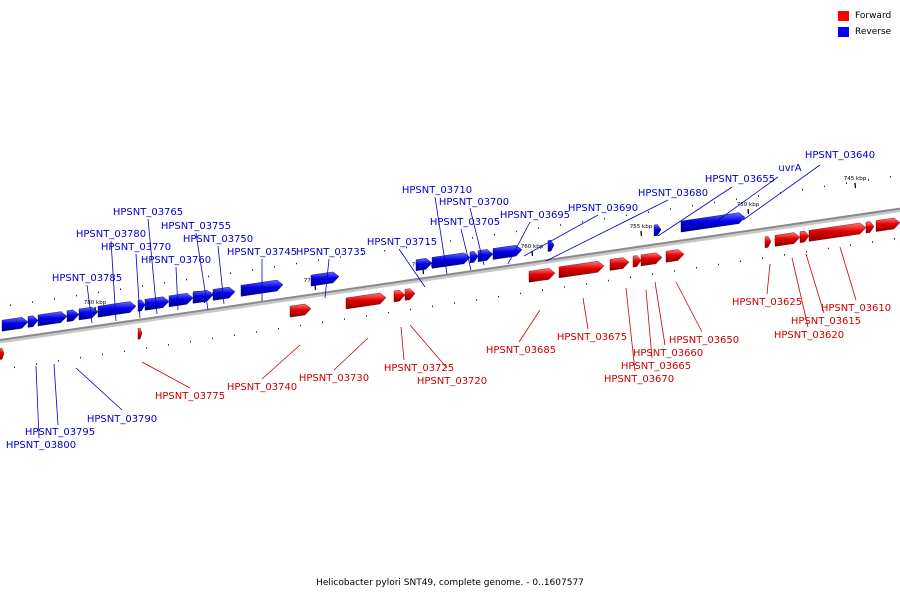 This screenshot has height=600, width=900. What do you see at coordinates (190, 396) in the screenshot?
I see `forward-gene-label: HPSNT_03775` at bounding box center [190, 396].